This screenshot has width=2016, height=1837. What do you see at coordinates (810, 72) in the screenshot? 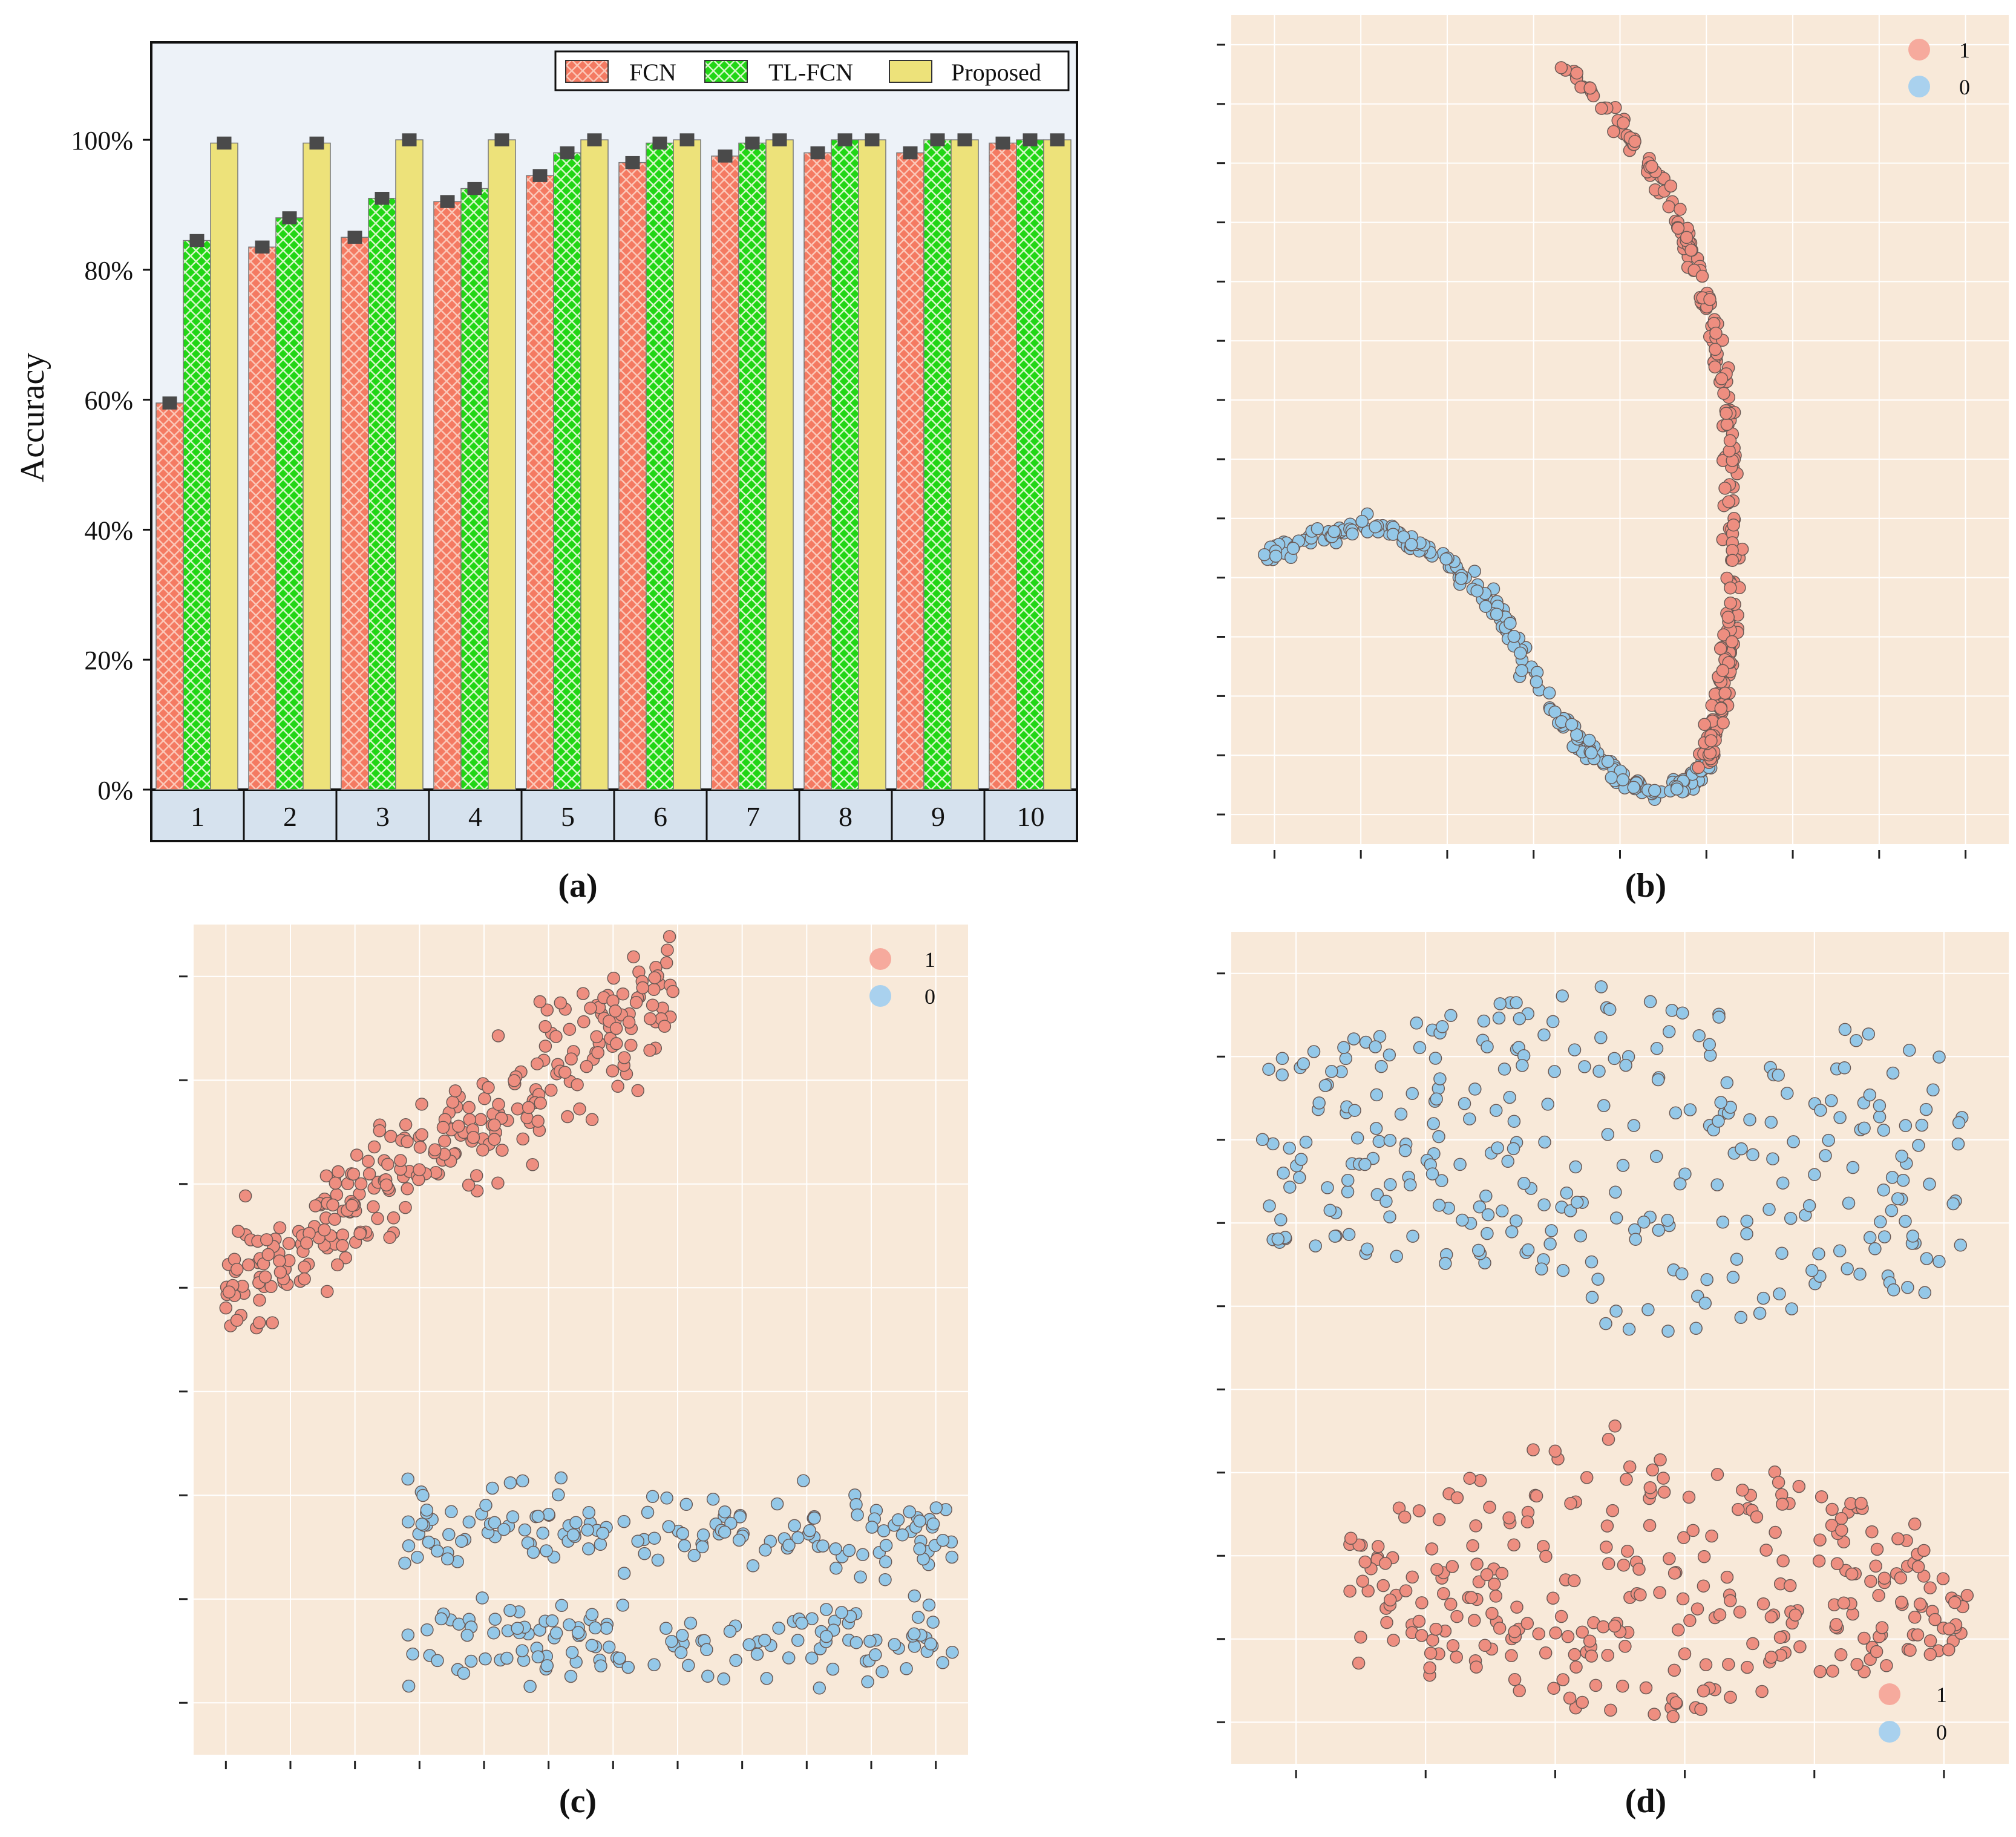
I see `legend-label-tl-fcn: TL-FCN` at bounding box center [810, 72].